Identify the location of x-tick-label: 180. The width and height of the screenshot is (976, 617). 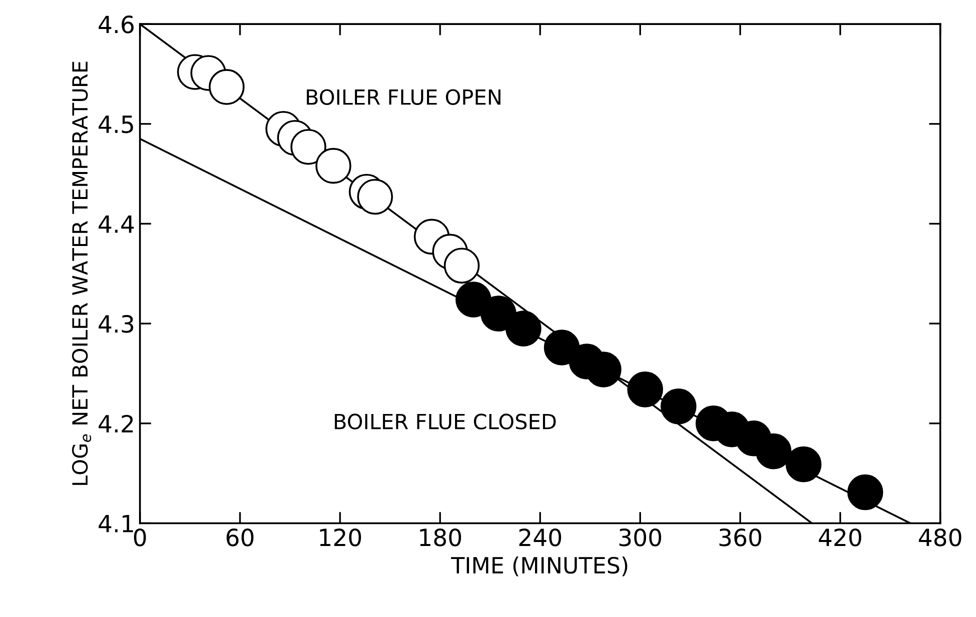
(441, 537).